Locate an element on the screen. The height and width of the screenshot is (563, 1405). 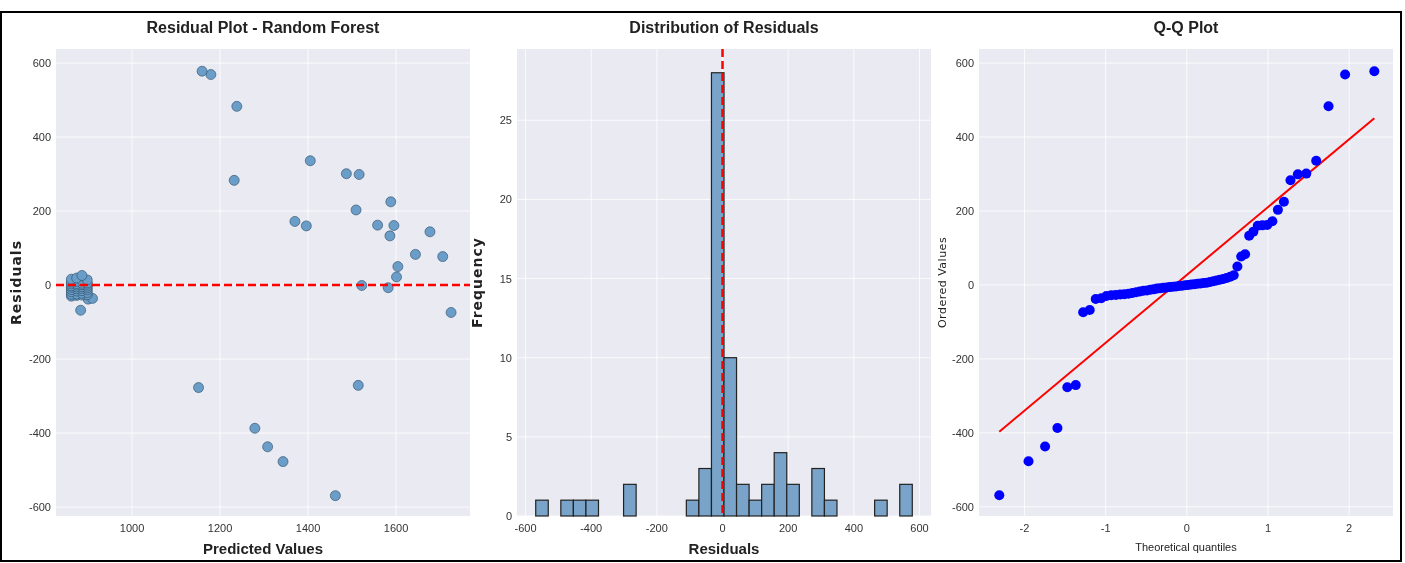
y-axis-title: Residuals is located at coordinates (16, 282).